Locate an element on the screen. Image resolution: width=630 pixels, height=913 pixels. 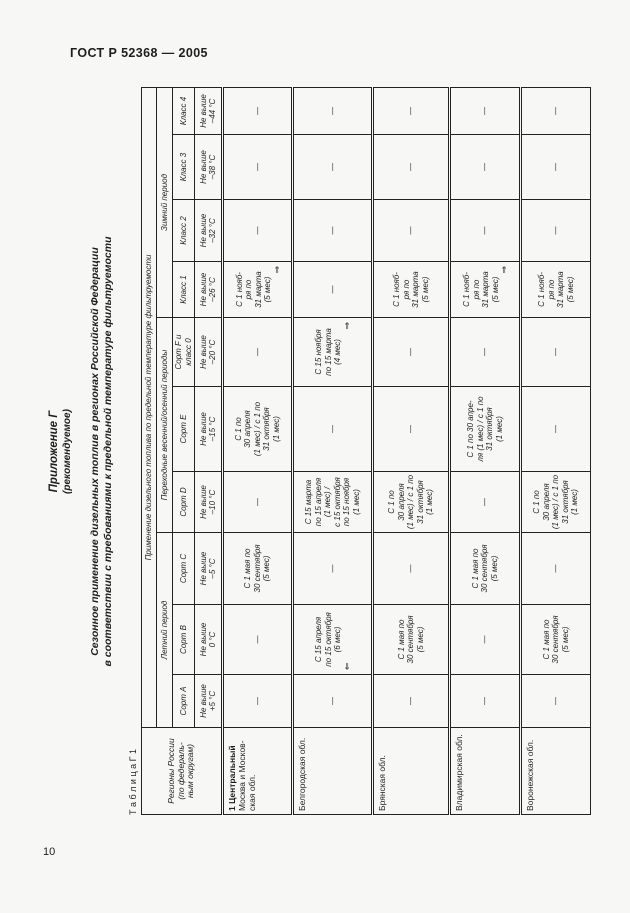
text-line: С 15 марта is located at coordinates (308, 502).